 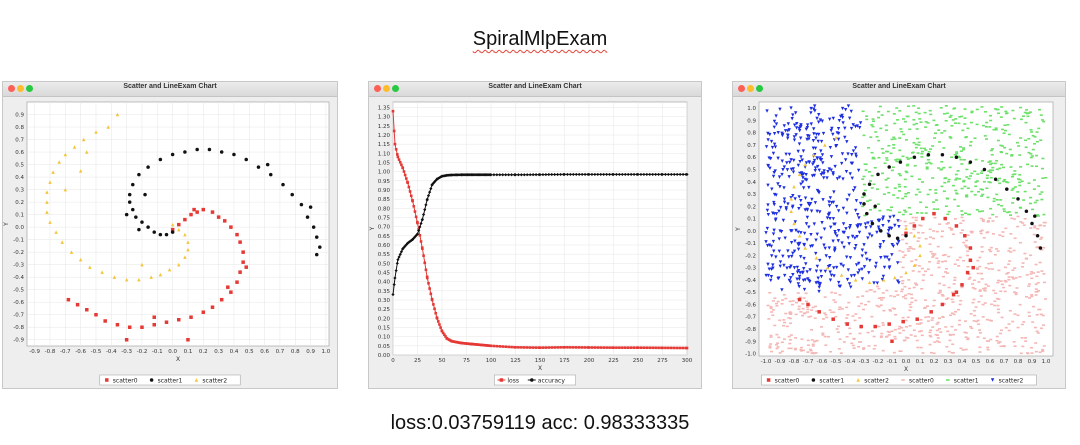 What do you see at coordinates (906, 369) in the screenshot?
I see `x-axis-label: X` at bounding box center [906, 369].